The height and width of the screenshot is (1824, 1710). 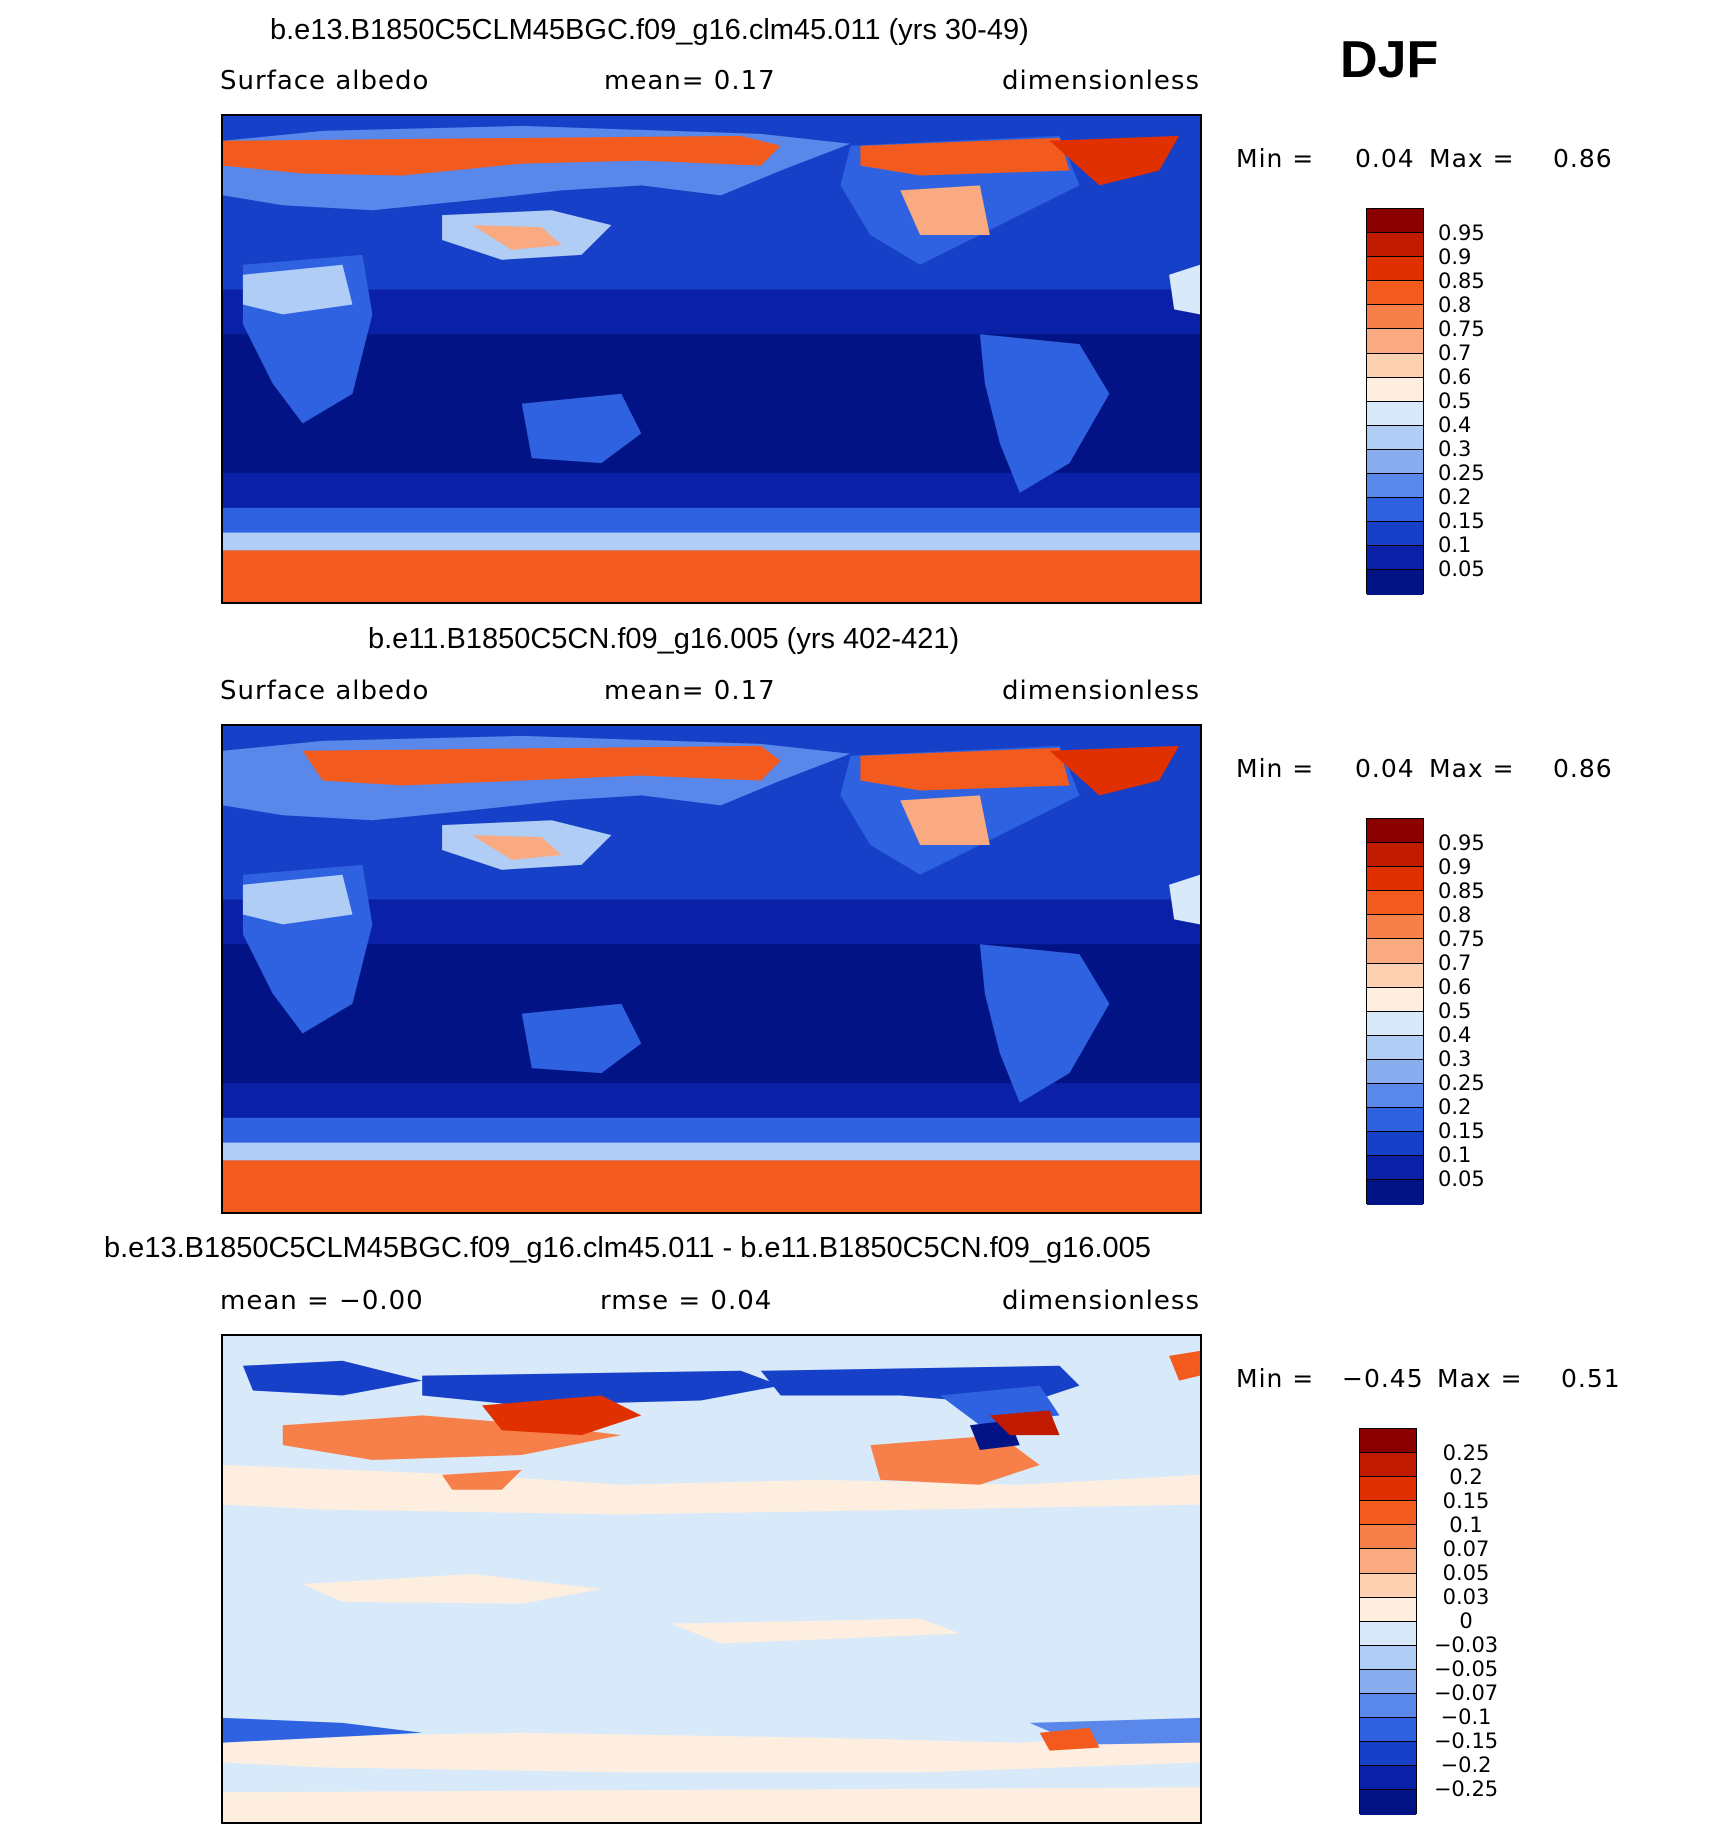 What do you see at coordinates (1466, 1693) in the screenshot?
I see `colorbar-tick-label: −0.07` at bounding box center [1466, 1693].